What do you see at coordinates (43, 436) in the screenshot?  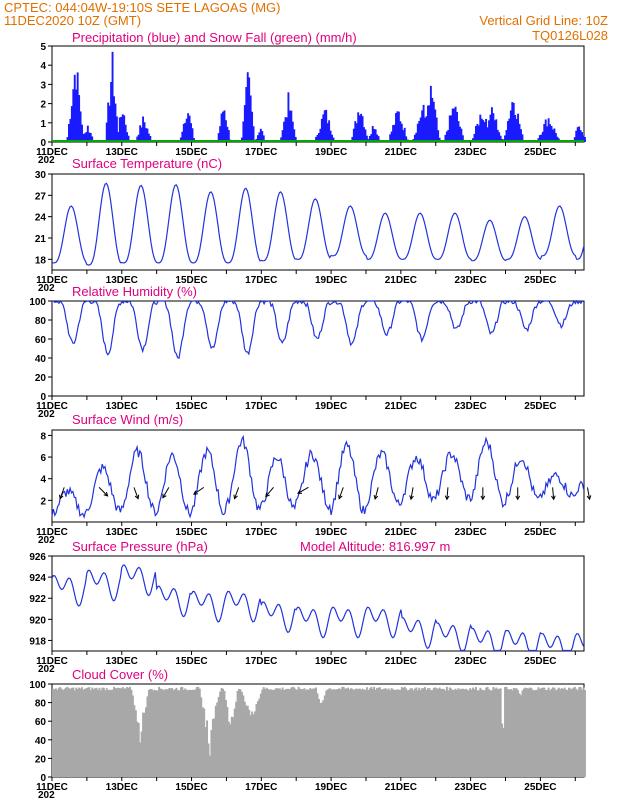 I see `wind-ytick-label: 8` at bounding box center [43, 436].